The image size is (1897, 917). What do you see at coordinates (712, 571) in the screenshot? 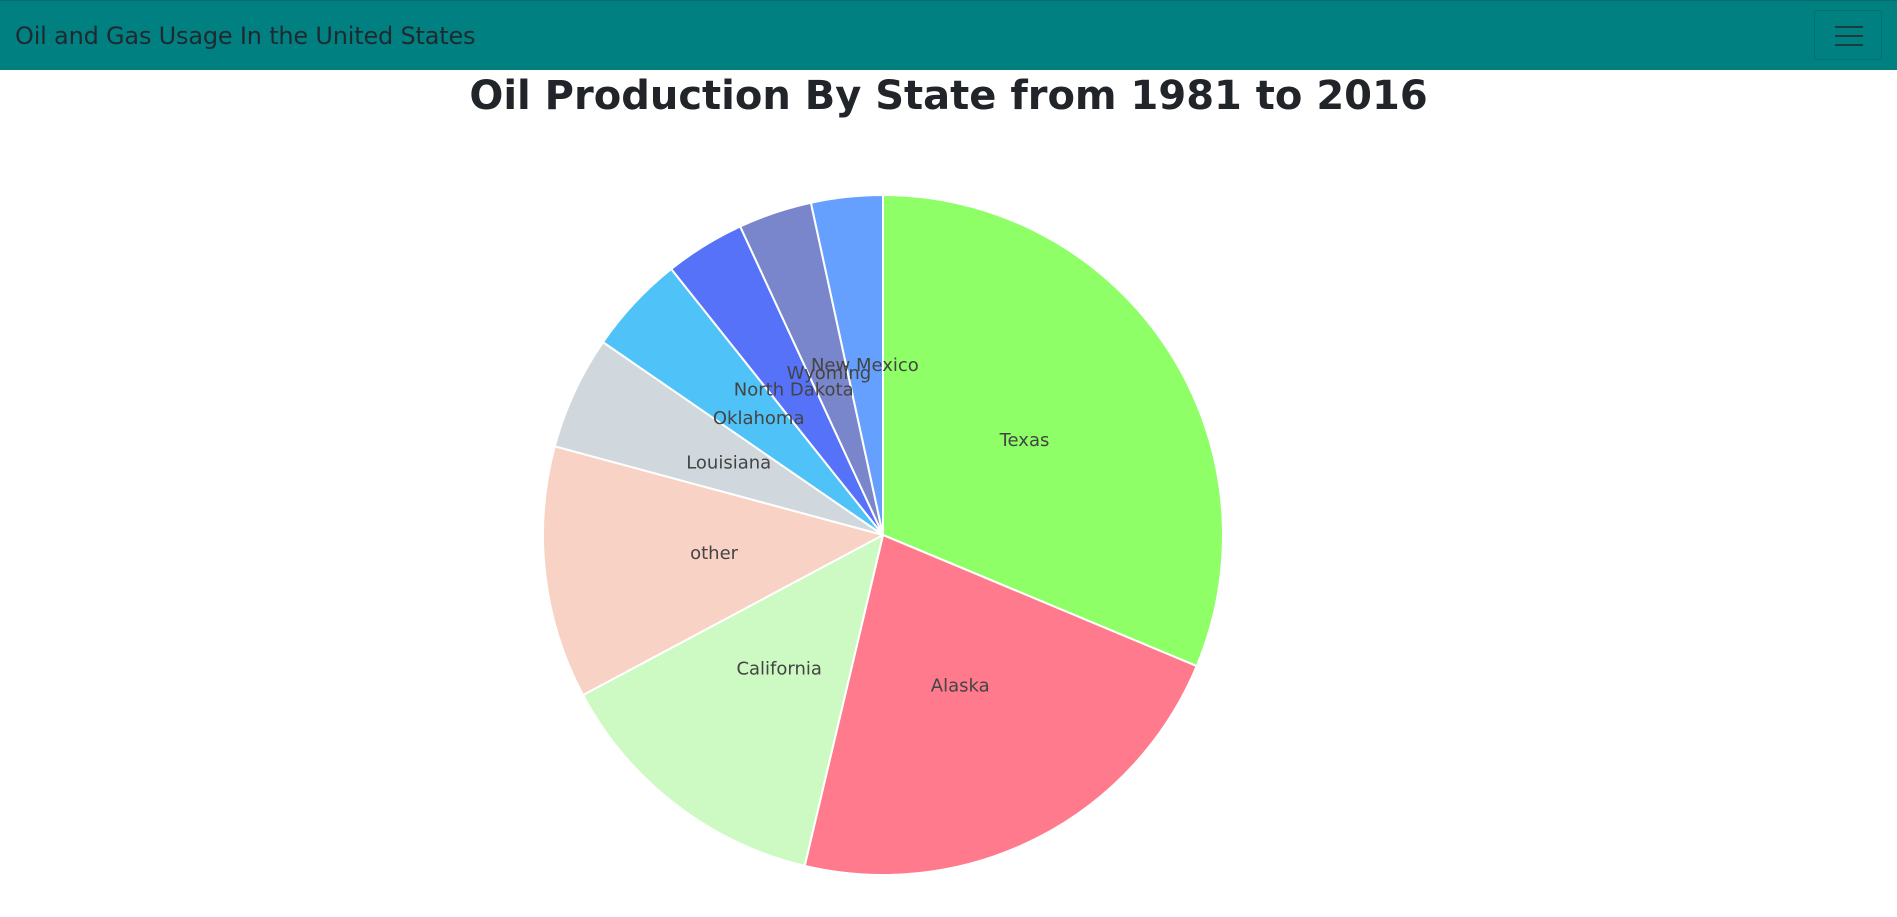
I see `pie-slice-other` at bounding box center [712, 571].